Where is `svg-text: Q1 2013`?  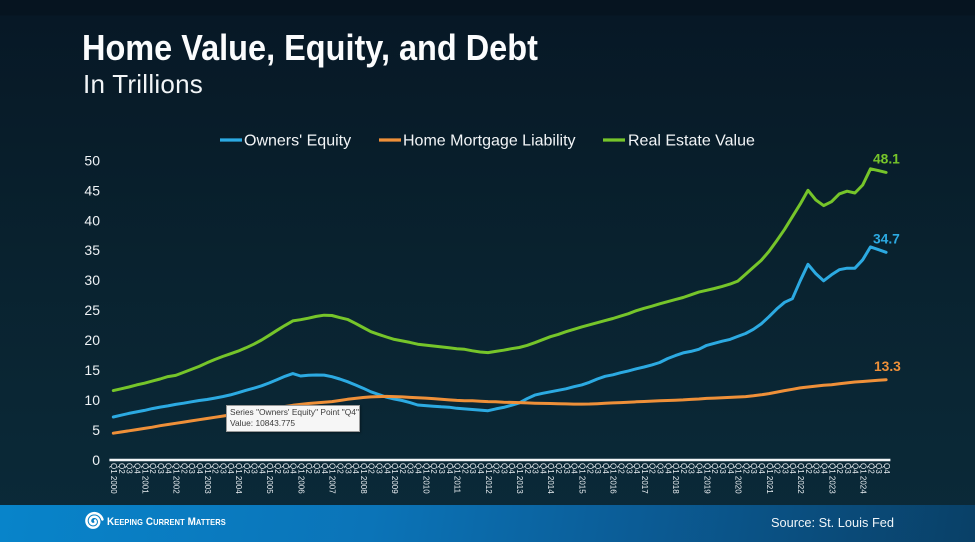 svg-text: Q1 2013 is located at coordinates (519, 478).